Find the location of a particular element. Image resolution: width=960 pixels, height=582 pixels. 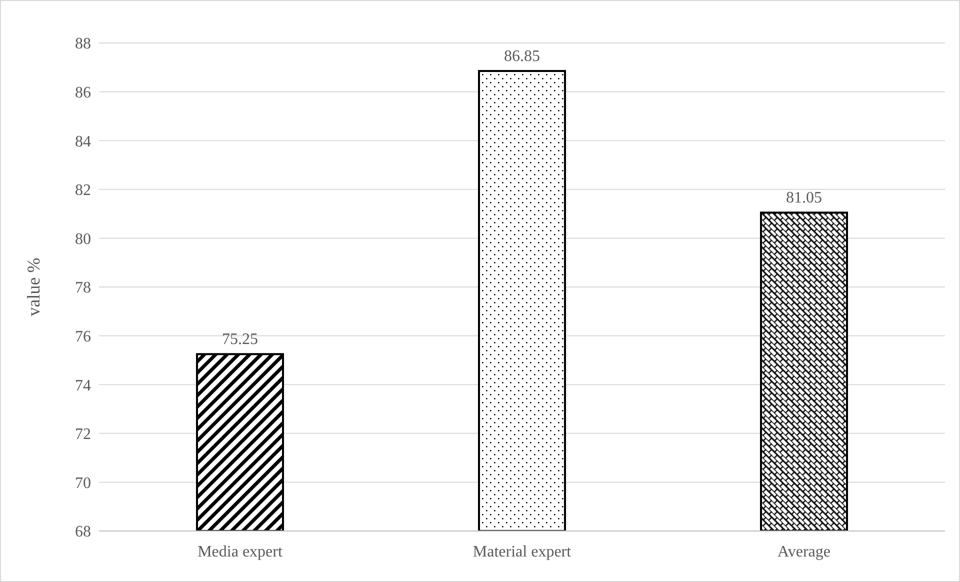

y-tick-label: 76 is located at coordinates (83, 337).